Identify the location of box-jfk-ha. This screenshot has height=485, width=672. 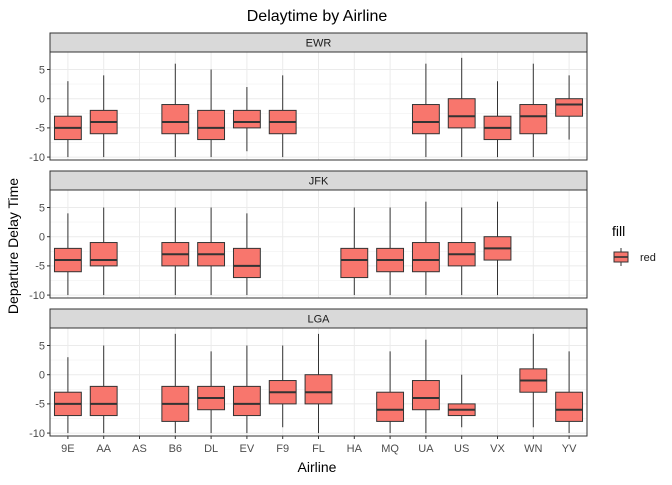
(354, 251).